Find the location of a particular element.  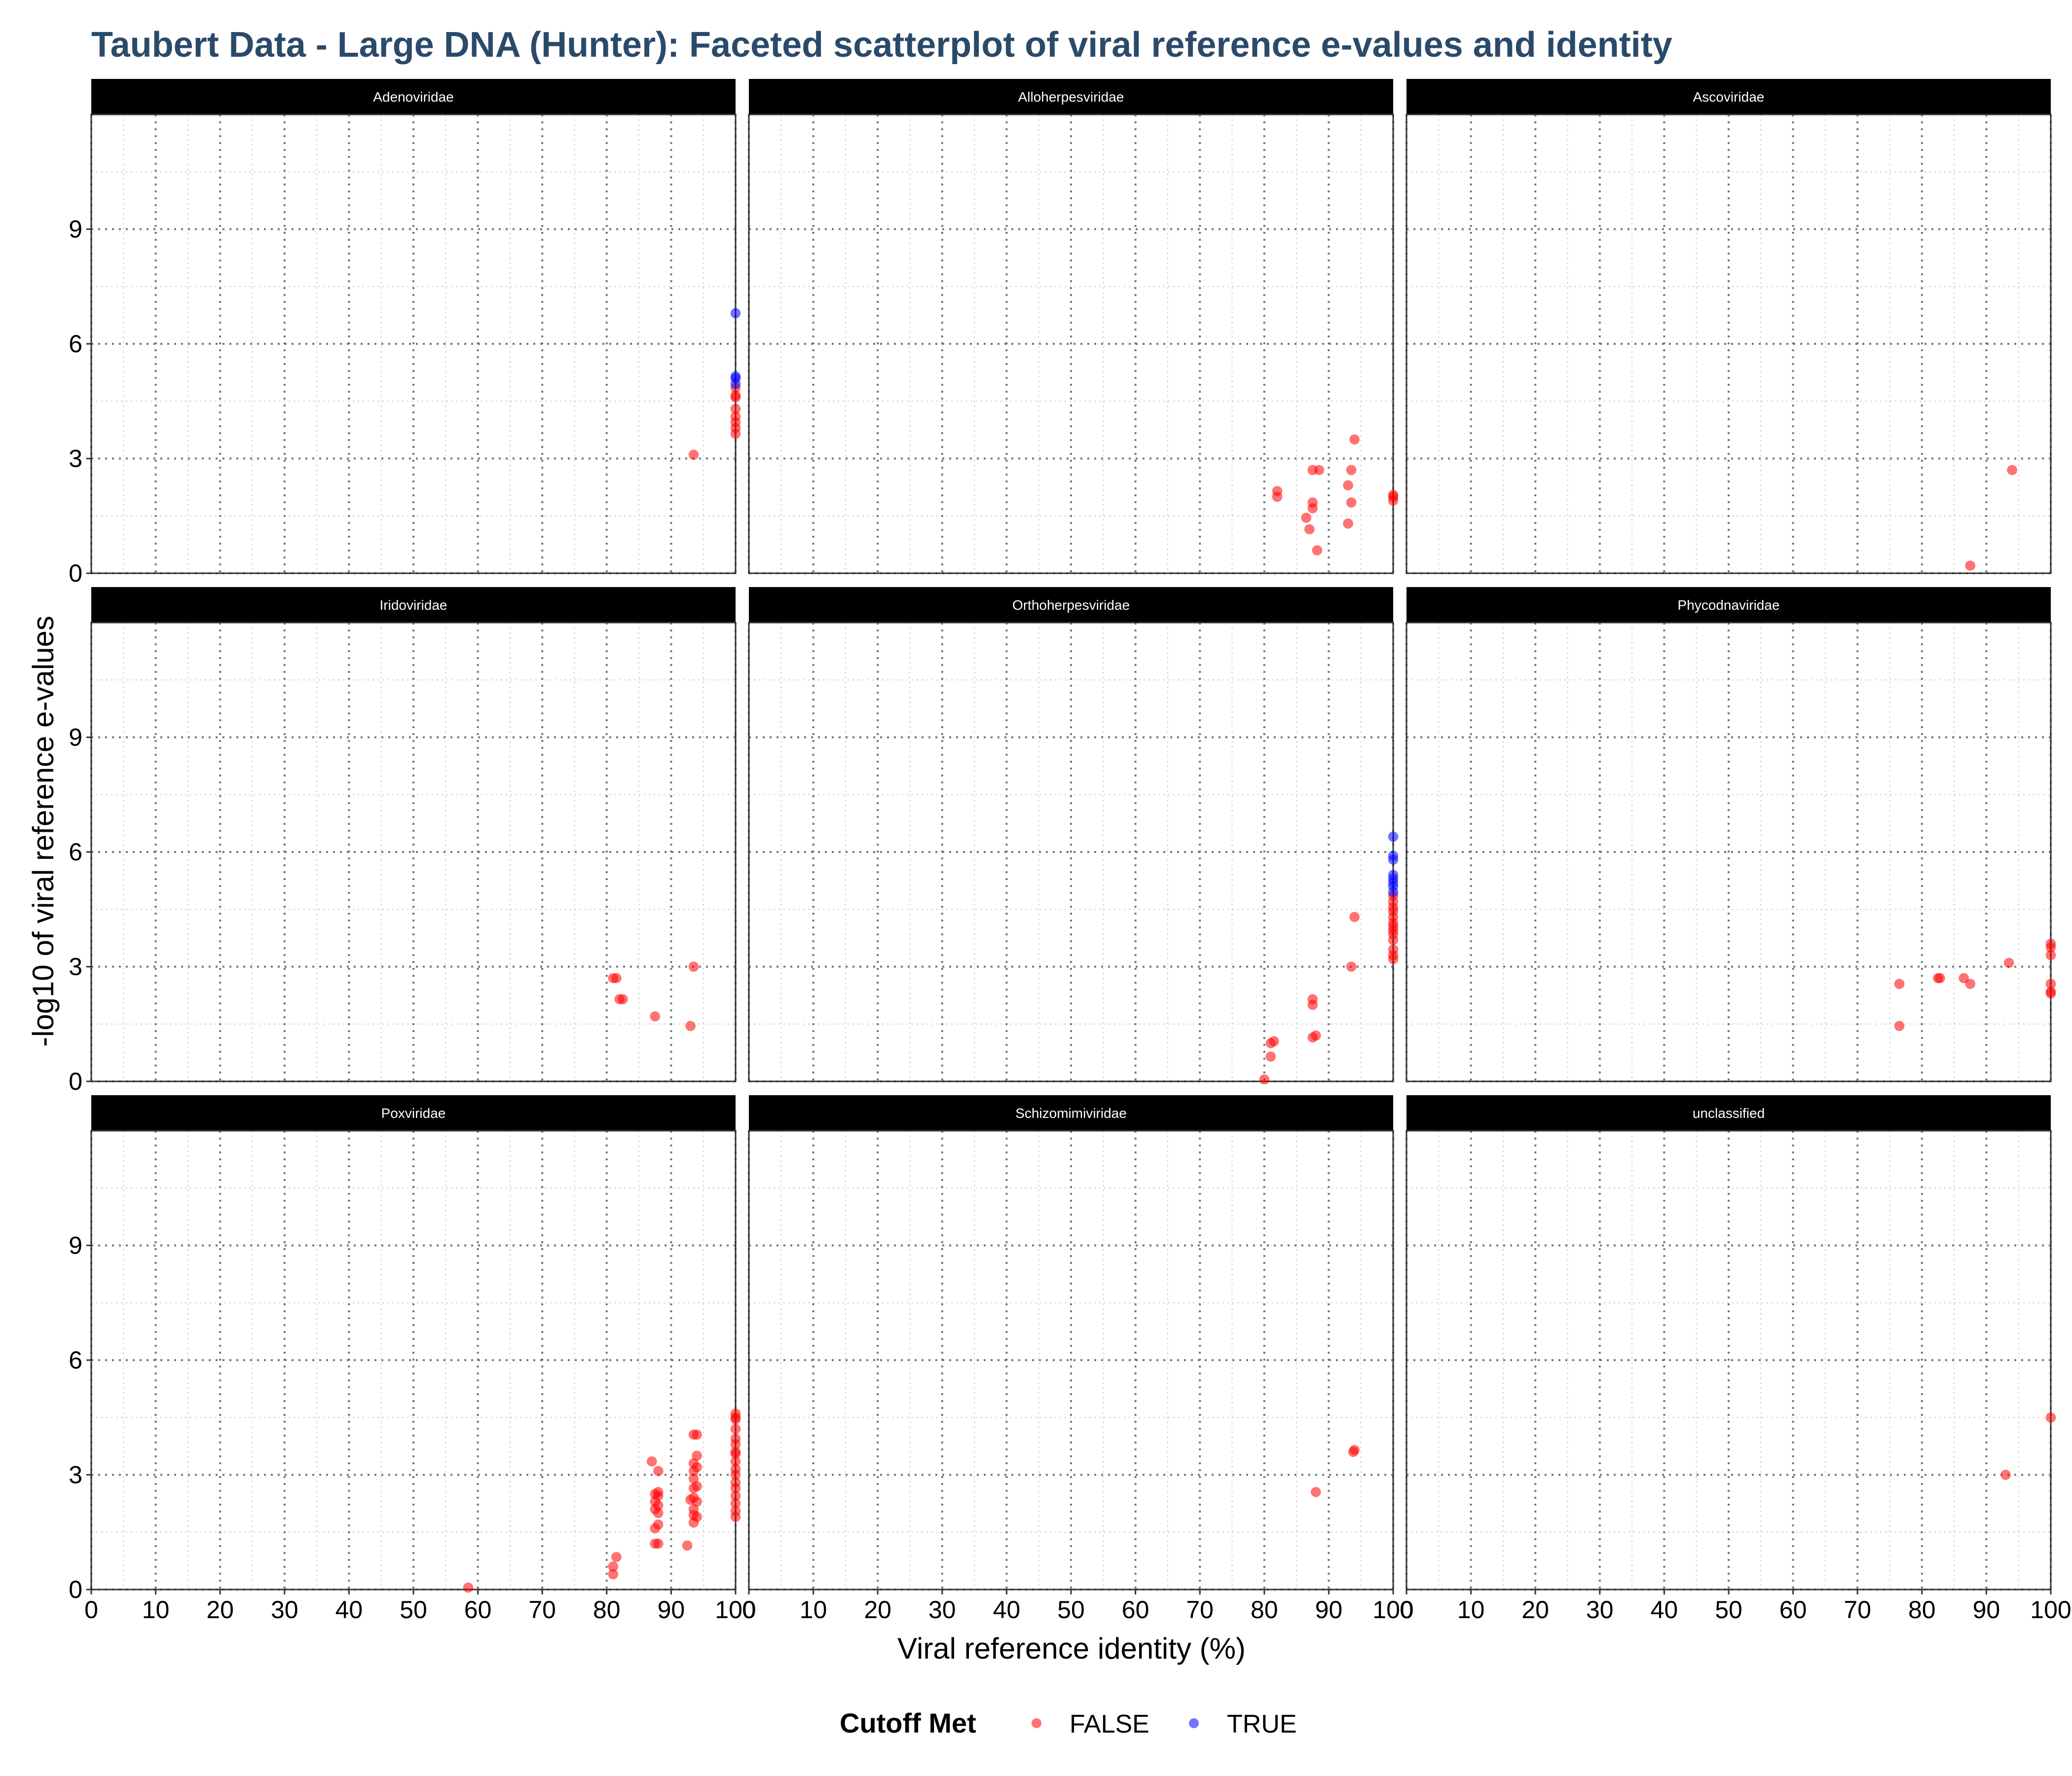

facet-strip-label: Adenoviridae is located at coordinates (413, 97).